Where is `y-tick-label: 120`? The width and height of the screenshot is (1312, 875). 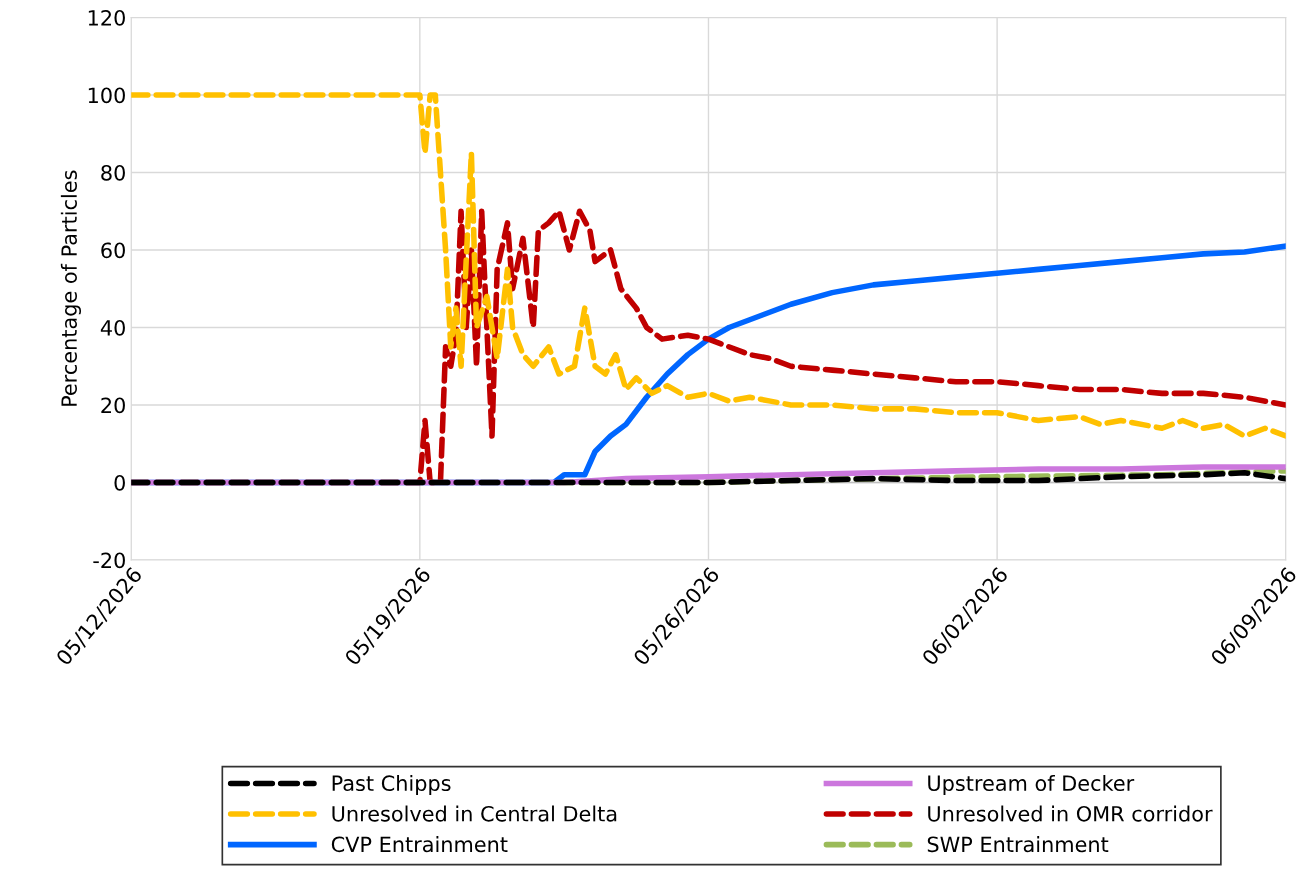 y-tick-label: 120 is located at coordinates (106, 17).